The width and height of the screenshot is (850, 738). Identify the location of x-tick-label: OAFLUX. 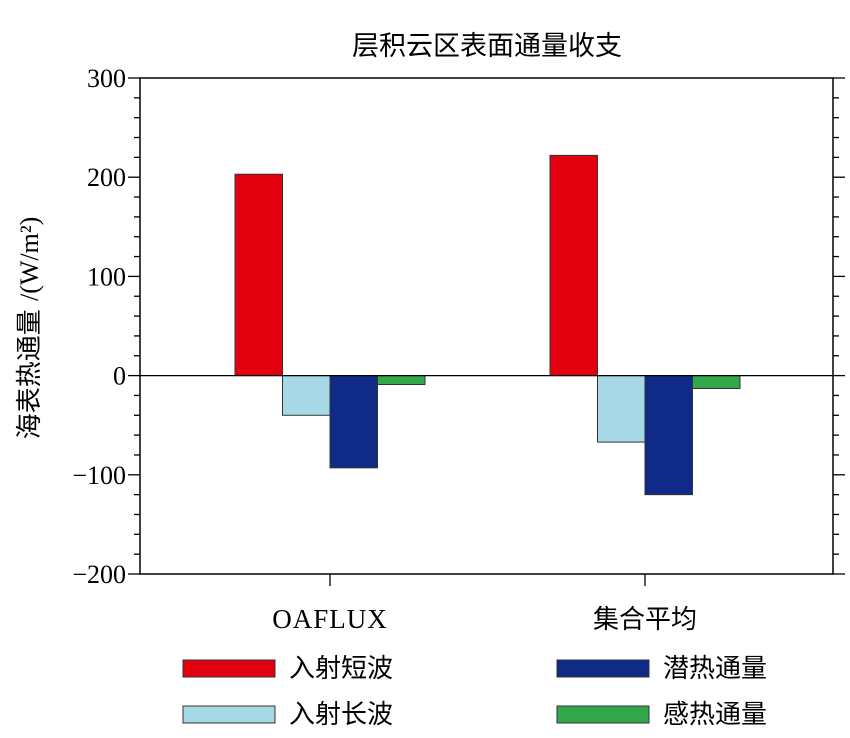
(330, 619).